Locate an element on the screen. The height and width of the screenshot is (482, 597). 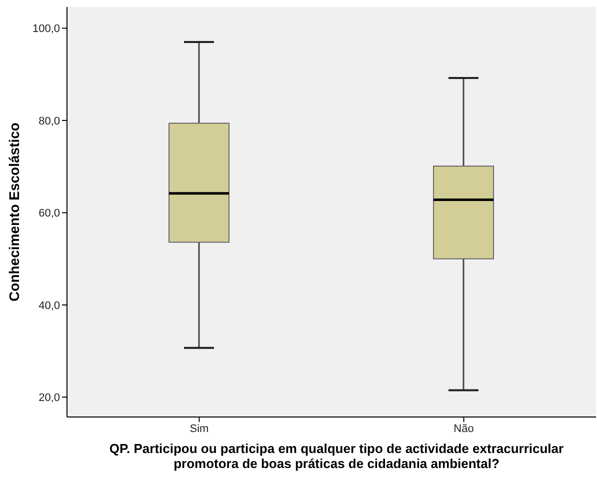
x-tick-label: Sim is located at coordinates (199, 428).